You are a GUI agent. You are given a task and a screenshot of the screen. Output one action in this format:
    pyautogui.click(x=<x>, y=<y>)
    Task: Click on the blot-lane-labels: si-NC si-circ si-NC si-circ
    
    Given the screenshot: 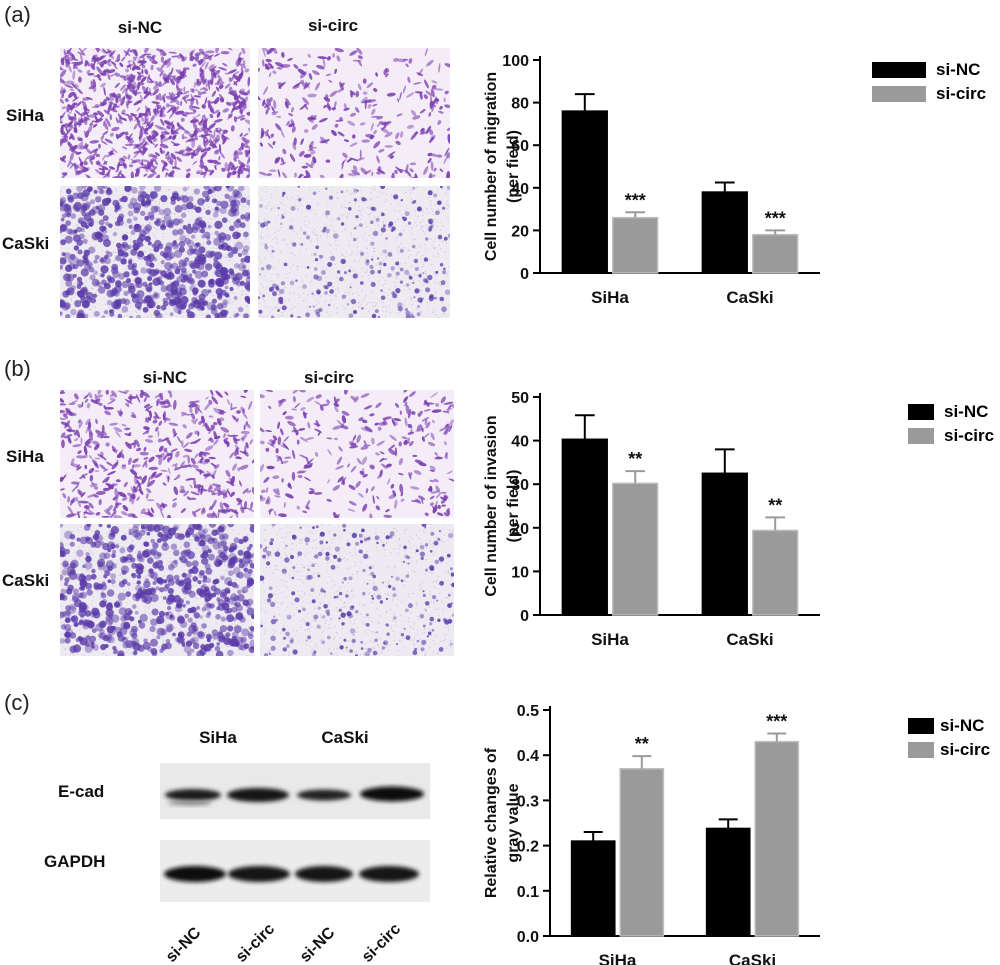 What is the action you would take?
    pyautogui.click(x=283, y=942)
    